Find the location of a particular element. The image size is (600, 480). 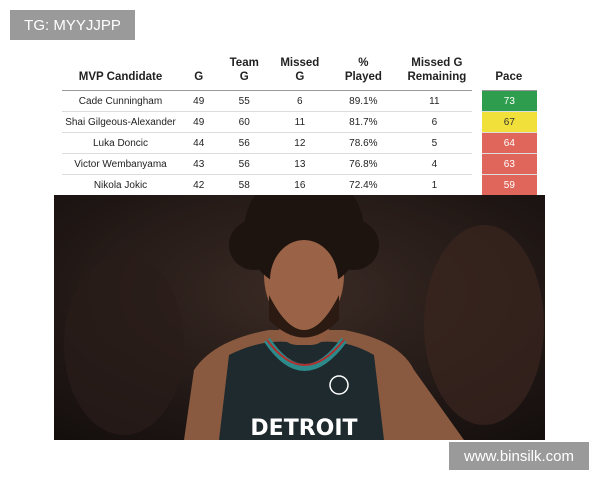

pace-cell: 67 is located at coordinates (508, 122).